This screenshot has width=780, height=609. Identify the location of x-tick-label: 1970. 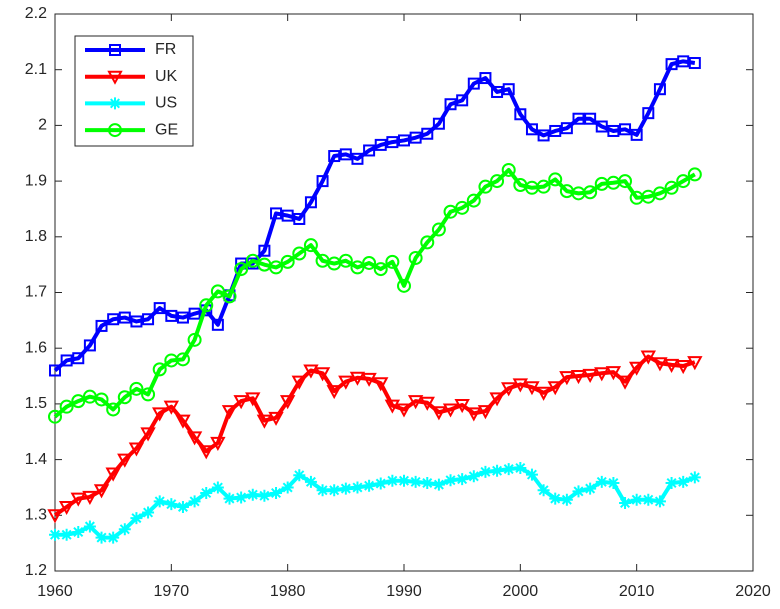
(172, 591).